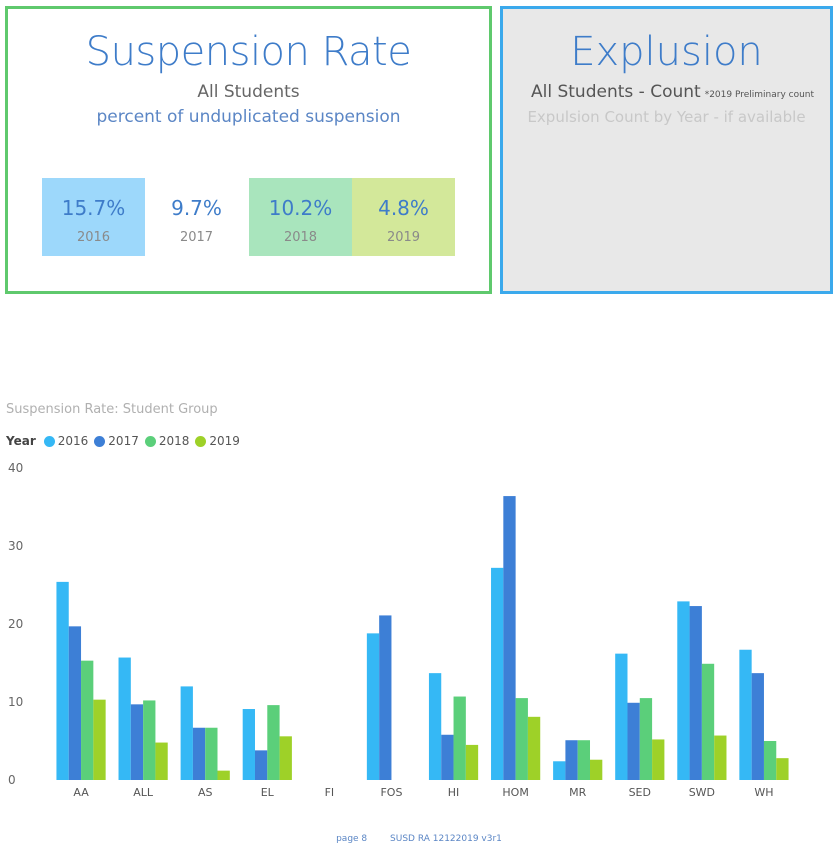 The image size is (838, 850). What do you see at coordinates (763, 792) in the screenshot?
I see `x-tick-label: WH` at bounding box center [763, 792].